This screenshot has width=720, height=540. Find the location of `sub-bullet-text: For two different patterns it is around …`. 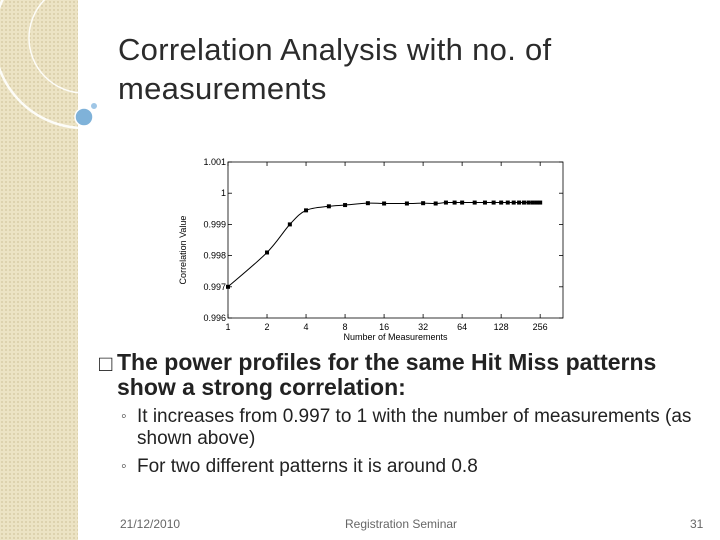

sub-bullet-text: For two different patterns it is around … is located at coordinates (307, 466).